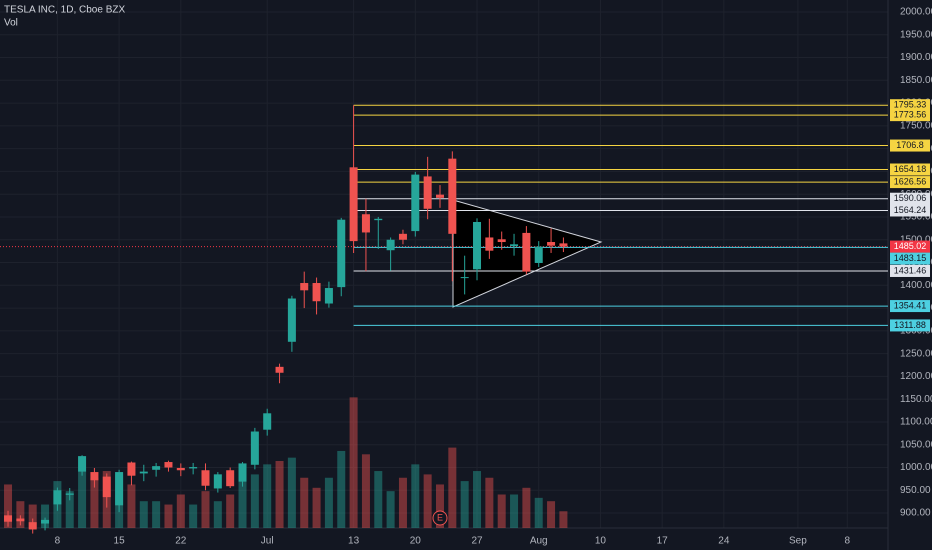 This screenshot has height=550, width=932. What do you see at coordinates (916, 12) in the screenshot?
I see `y-tick-label: 2000.00` at bounding box center [916, 12].